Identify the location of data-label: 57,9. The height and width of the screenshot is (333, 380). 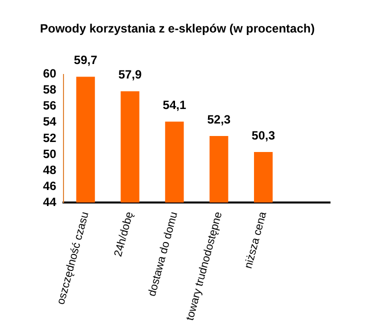
(130, 75).